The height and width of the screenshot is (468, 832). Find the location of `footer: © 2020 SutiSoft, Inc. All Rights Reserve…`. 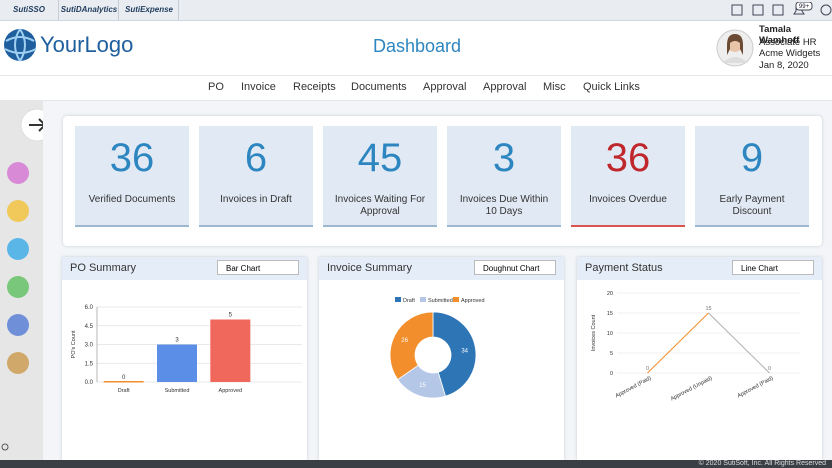

footer: © 2020 SutiSoft, Inc. All Rights Reserve… is located at coordinates (416, 464).